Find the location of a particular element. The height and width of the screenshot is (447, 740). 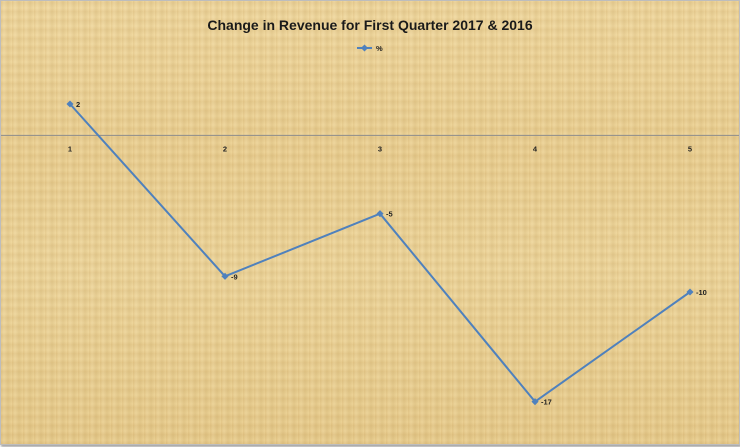

legend-entry: % is located at coordinates (379, 48).